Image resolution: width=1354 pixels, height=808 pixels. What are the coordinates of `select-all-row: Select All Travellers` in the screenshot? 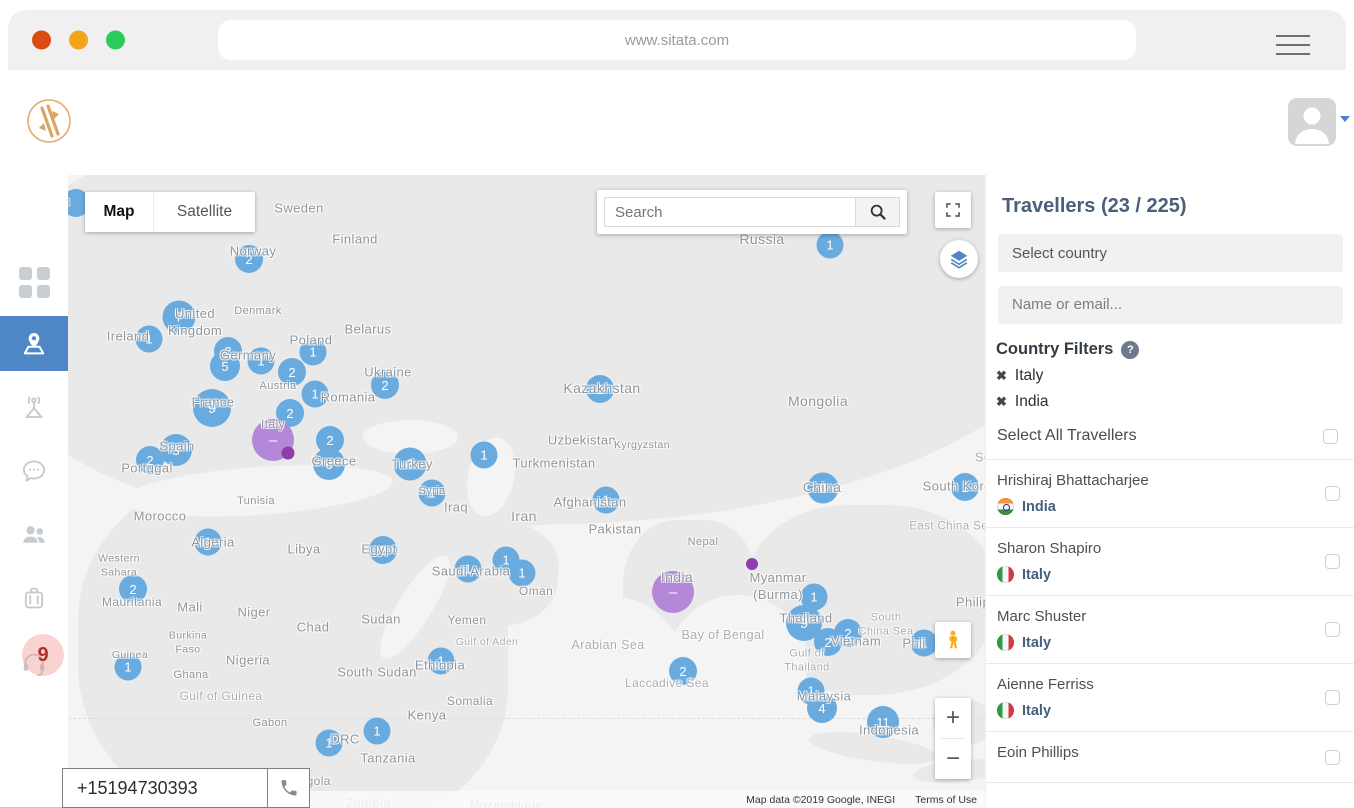 It's located at (1170, 443).